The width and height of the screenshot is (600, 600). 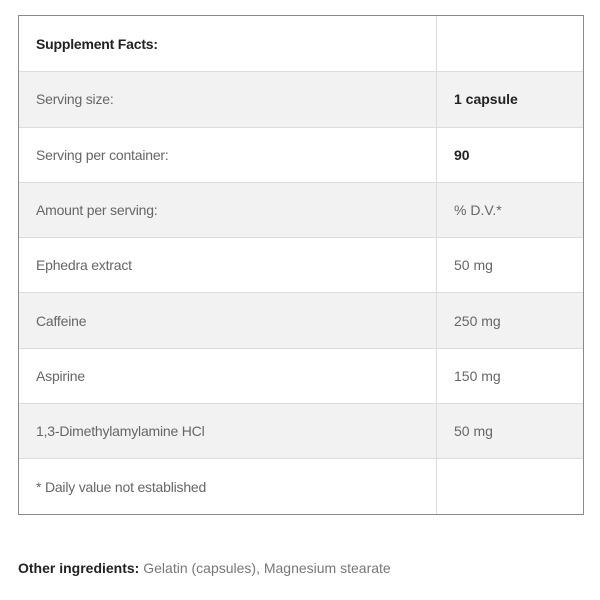 I want to click on footnote: * Daily value not established, so click(x=228, y=486).